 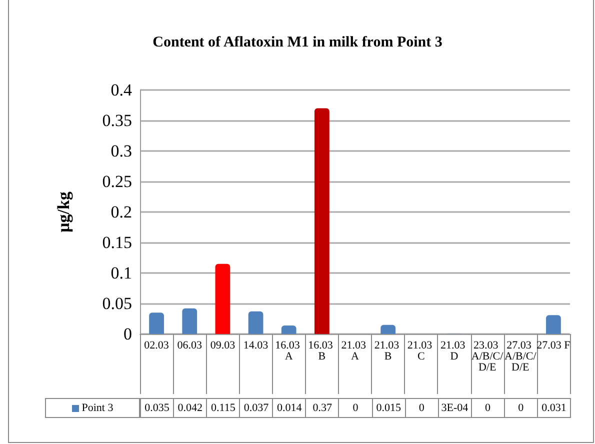 What do you see at coordinates (322, 408) in the screenshot?
I see `data-label: 0.37` at bounding box center [322, 408].